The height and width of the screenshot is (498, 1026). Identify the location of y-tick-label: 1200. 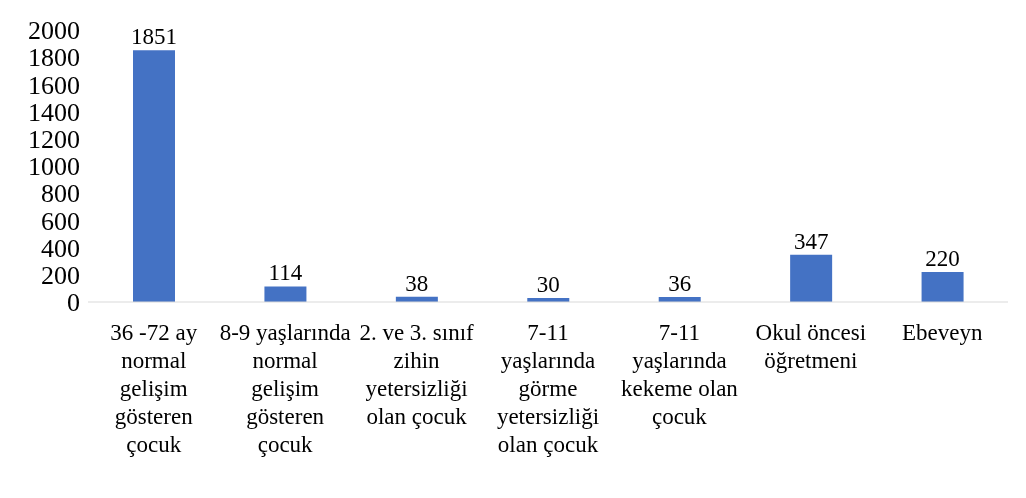
(54, 140).